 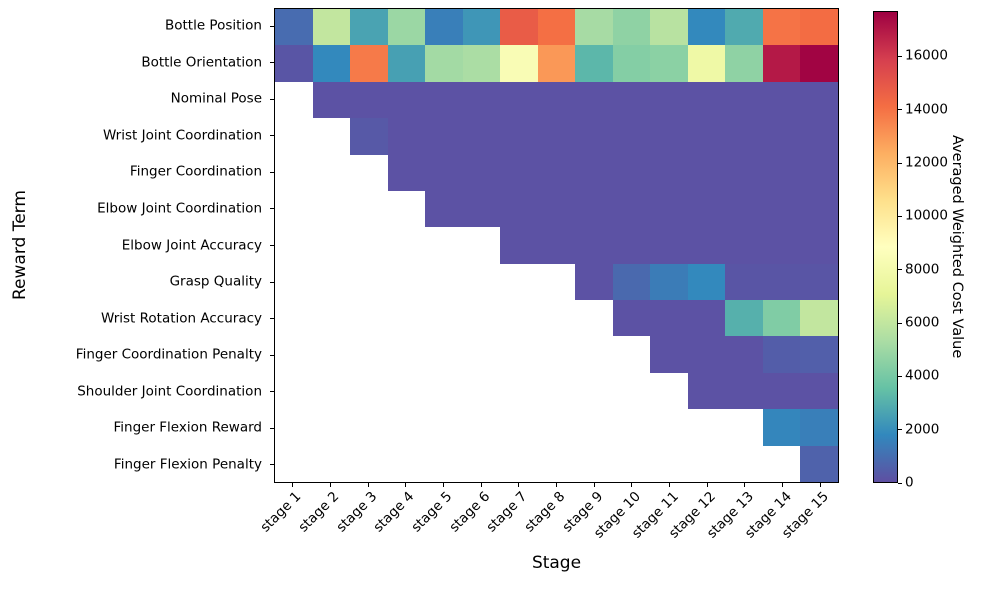 I want to click on colorbar-tick-label: 8000, so click(x=922, y=268).